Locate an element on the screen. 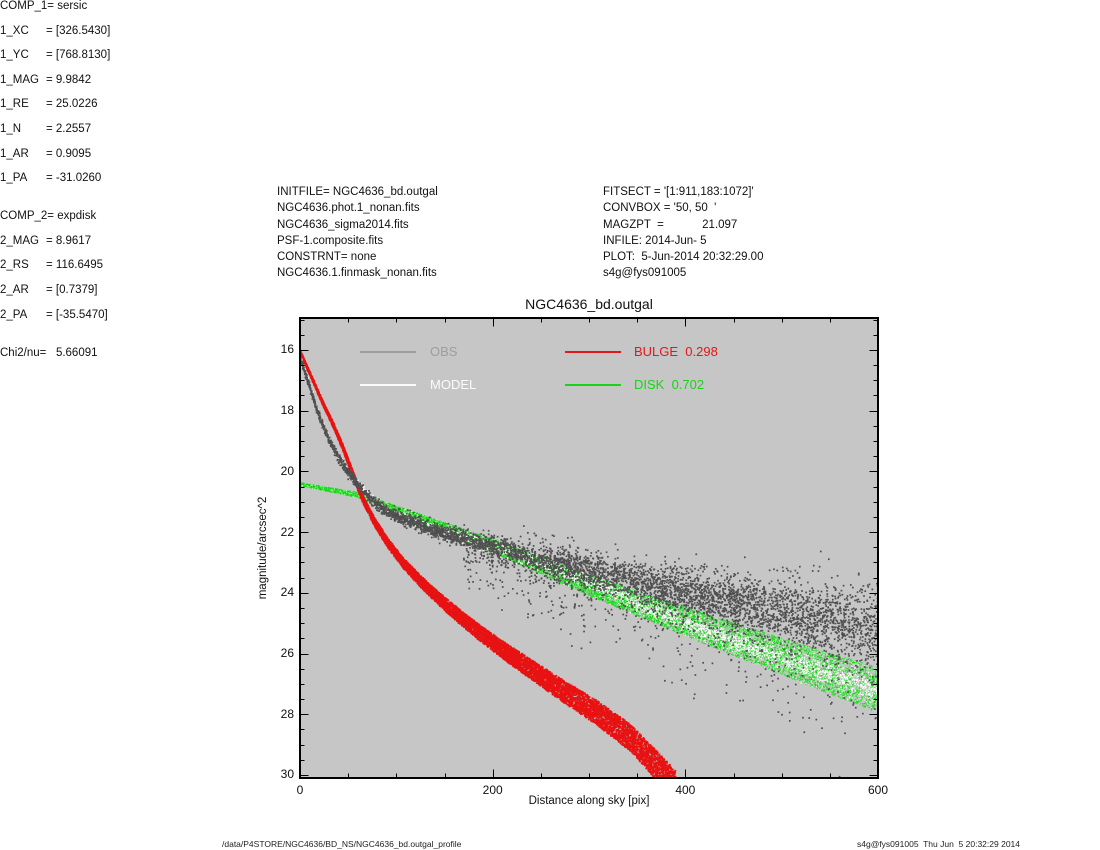 The width and height of the screenshot is (1100, 850). fit-param-row: 1_XC = [326.5430] is located at coordinates (90, 37).